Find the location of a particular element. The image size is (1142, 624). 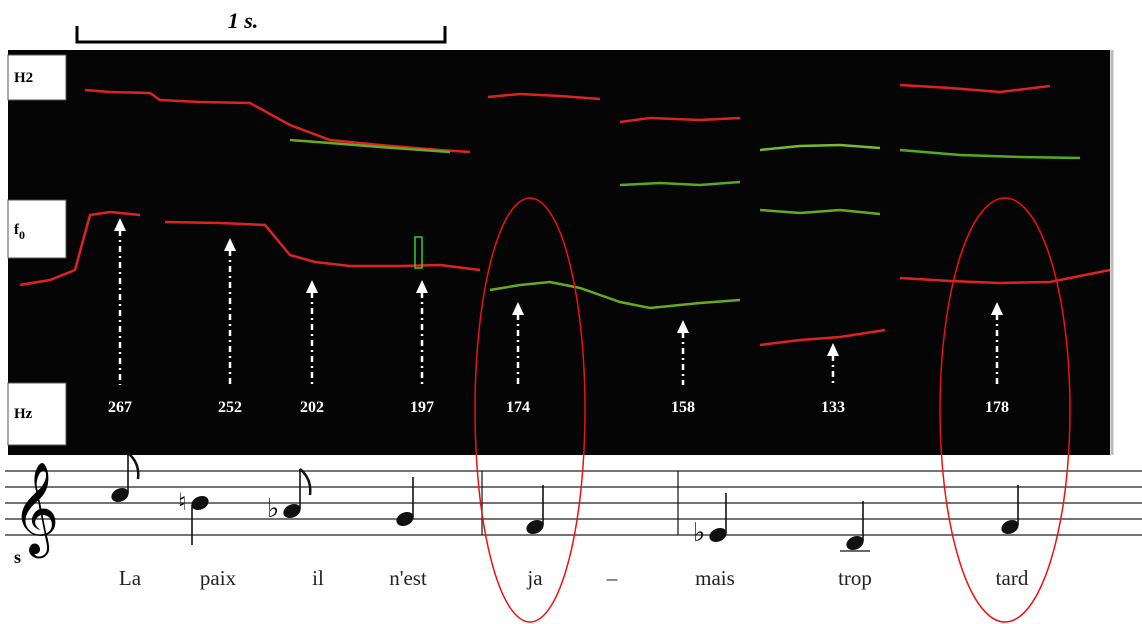

staff is located at coordinates (573, 503).